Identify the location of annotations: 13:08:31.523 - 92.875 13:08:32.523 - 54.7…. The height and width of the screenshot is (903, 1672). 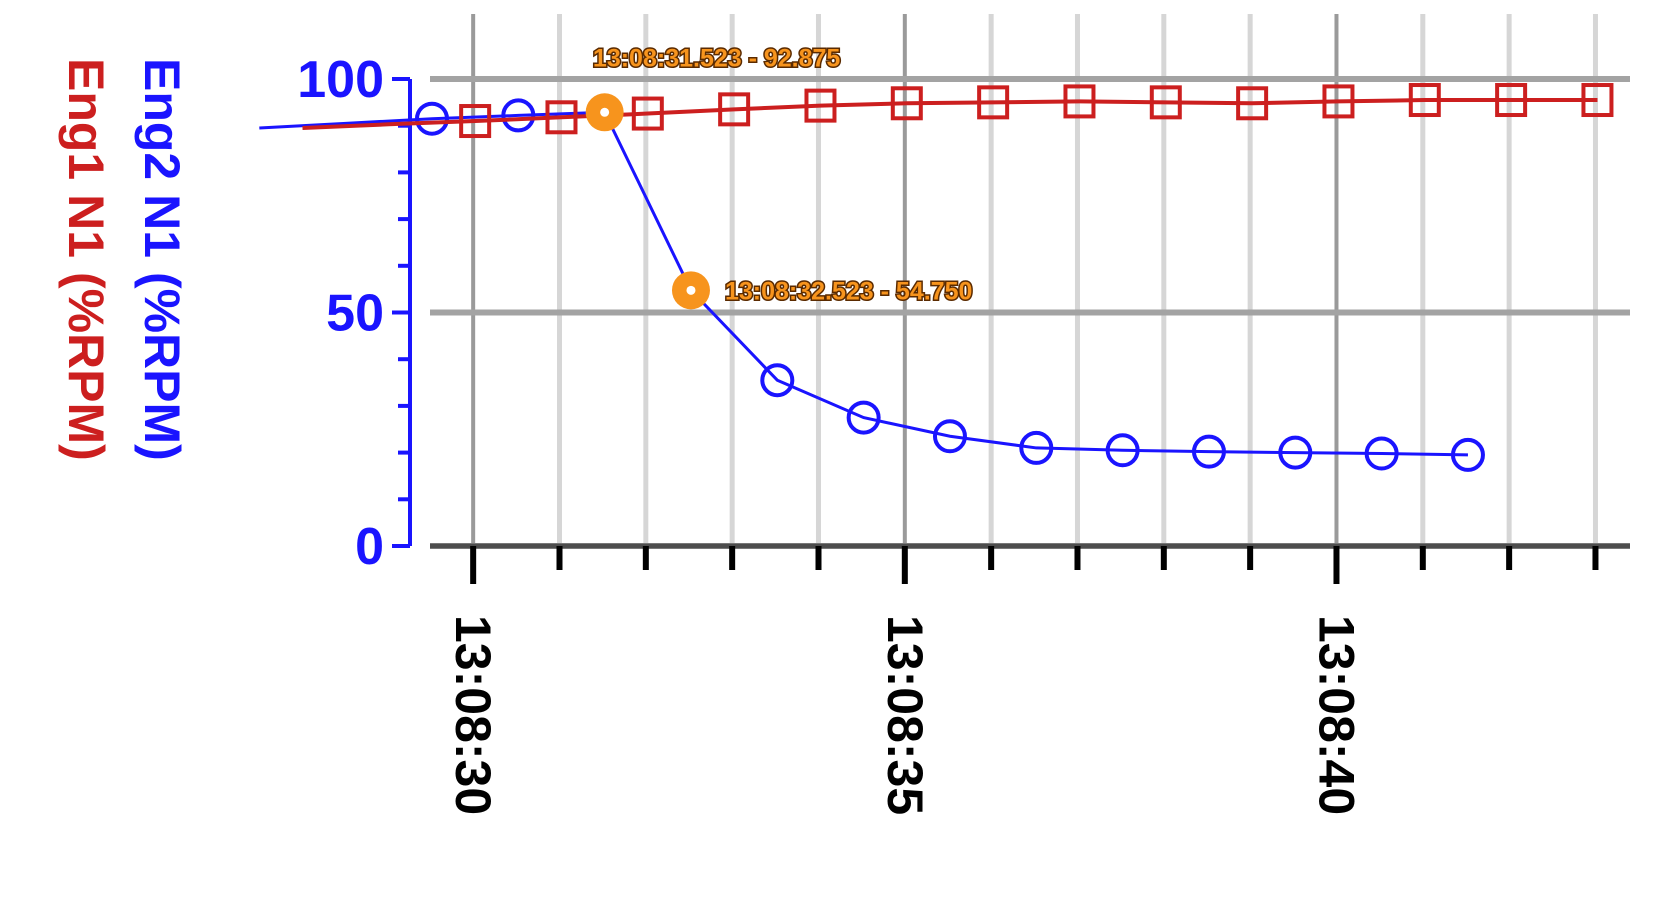
(779, 176).